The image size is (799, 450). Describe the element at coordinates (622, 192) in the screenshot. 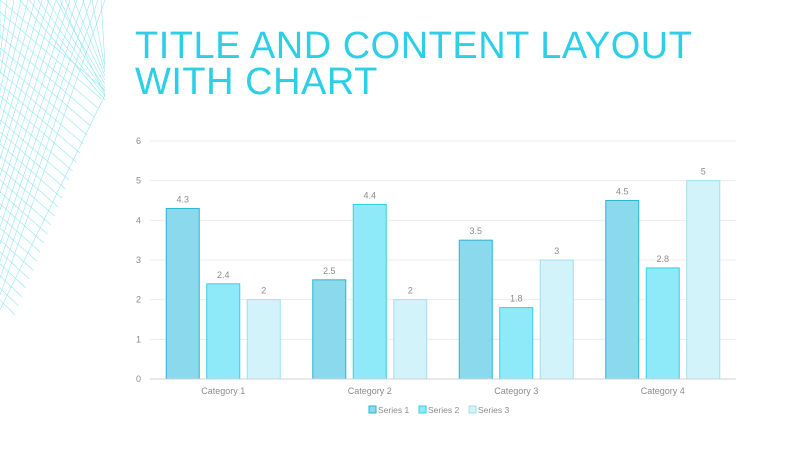

I see `data-label: 4.5` at that location.